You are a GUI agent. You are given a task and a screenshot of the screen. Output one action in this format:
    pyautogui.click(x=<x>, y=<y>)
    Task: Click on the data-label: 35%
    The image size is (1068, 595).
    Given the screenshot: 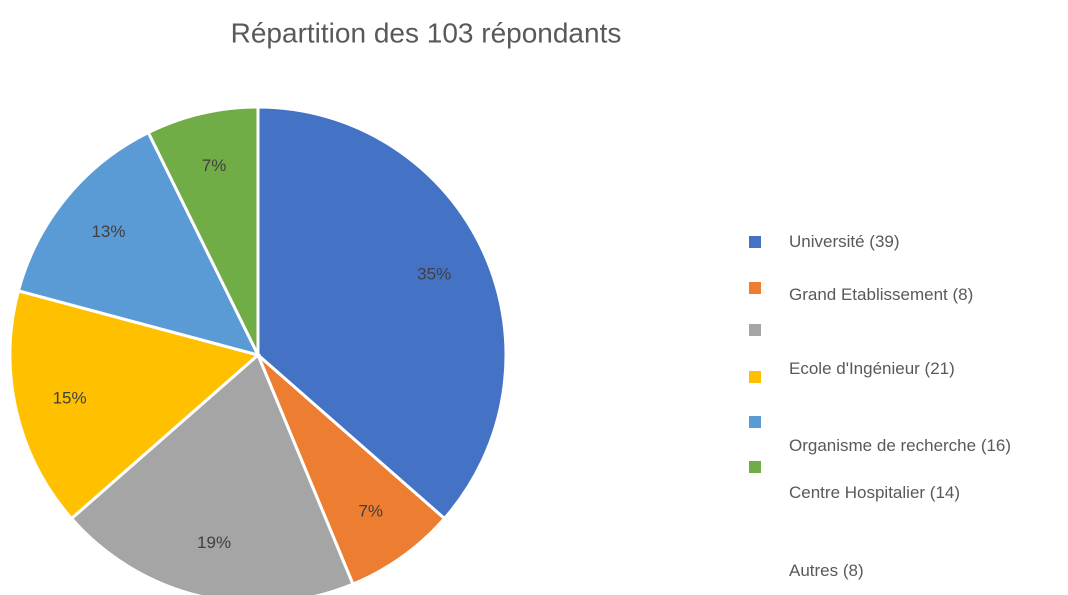 What is the action you would take?
    pyautogui.click(x=434, y=274)
    